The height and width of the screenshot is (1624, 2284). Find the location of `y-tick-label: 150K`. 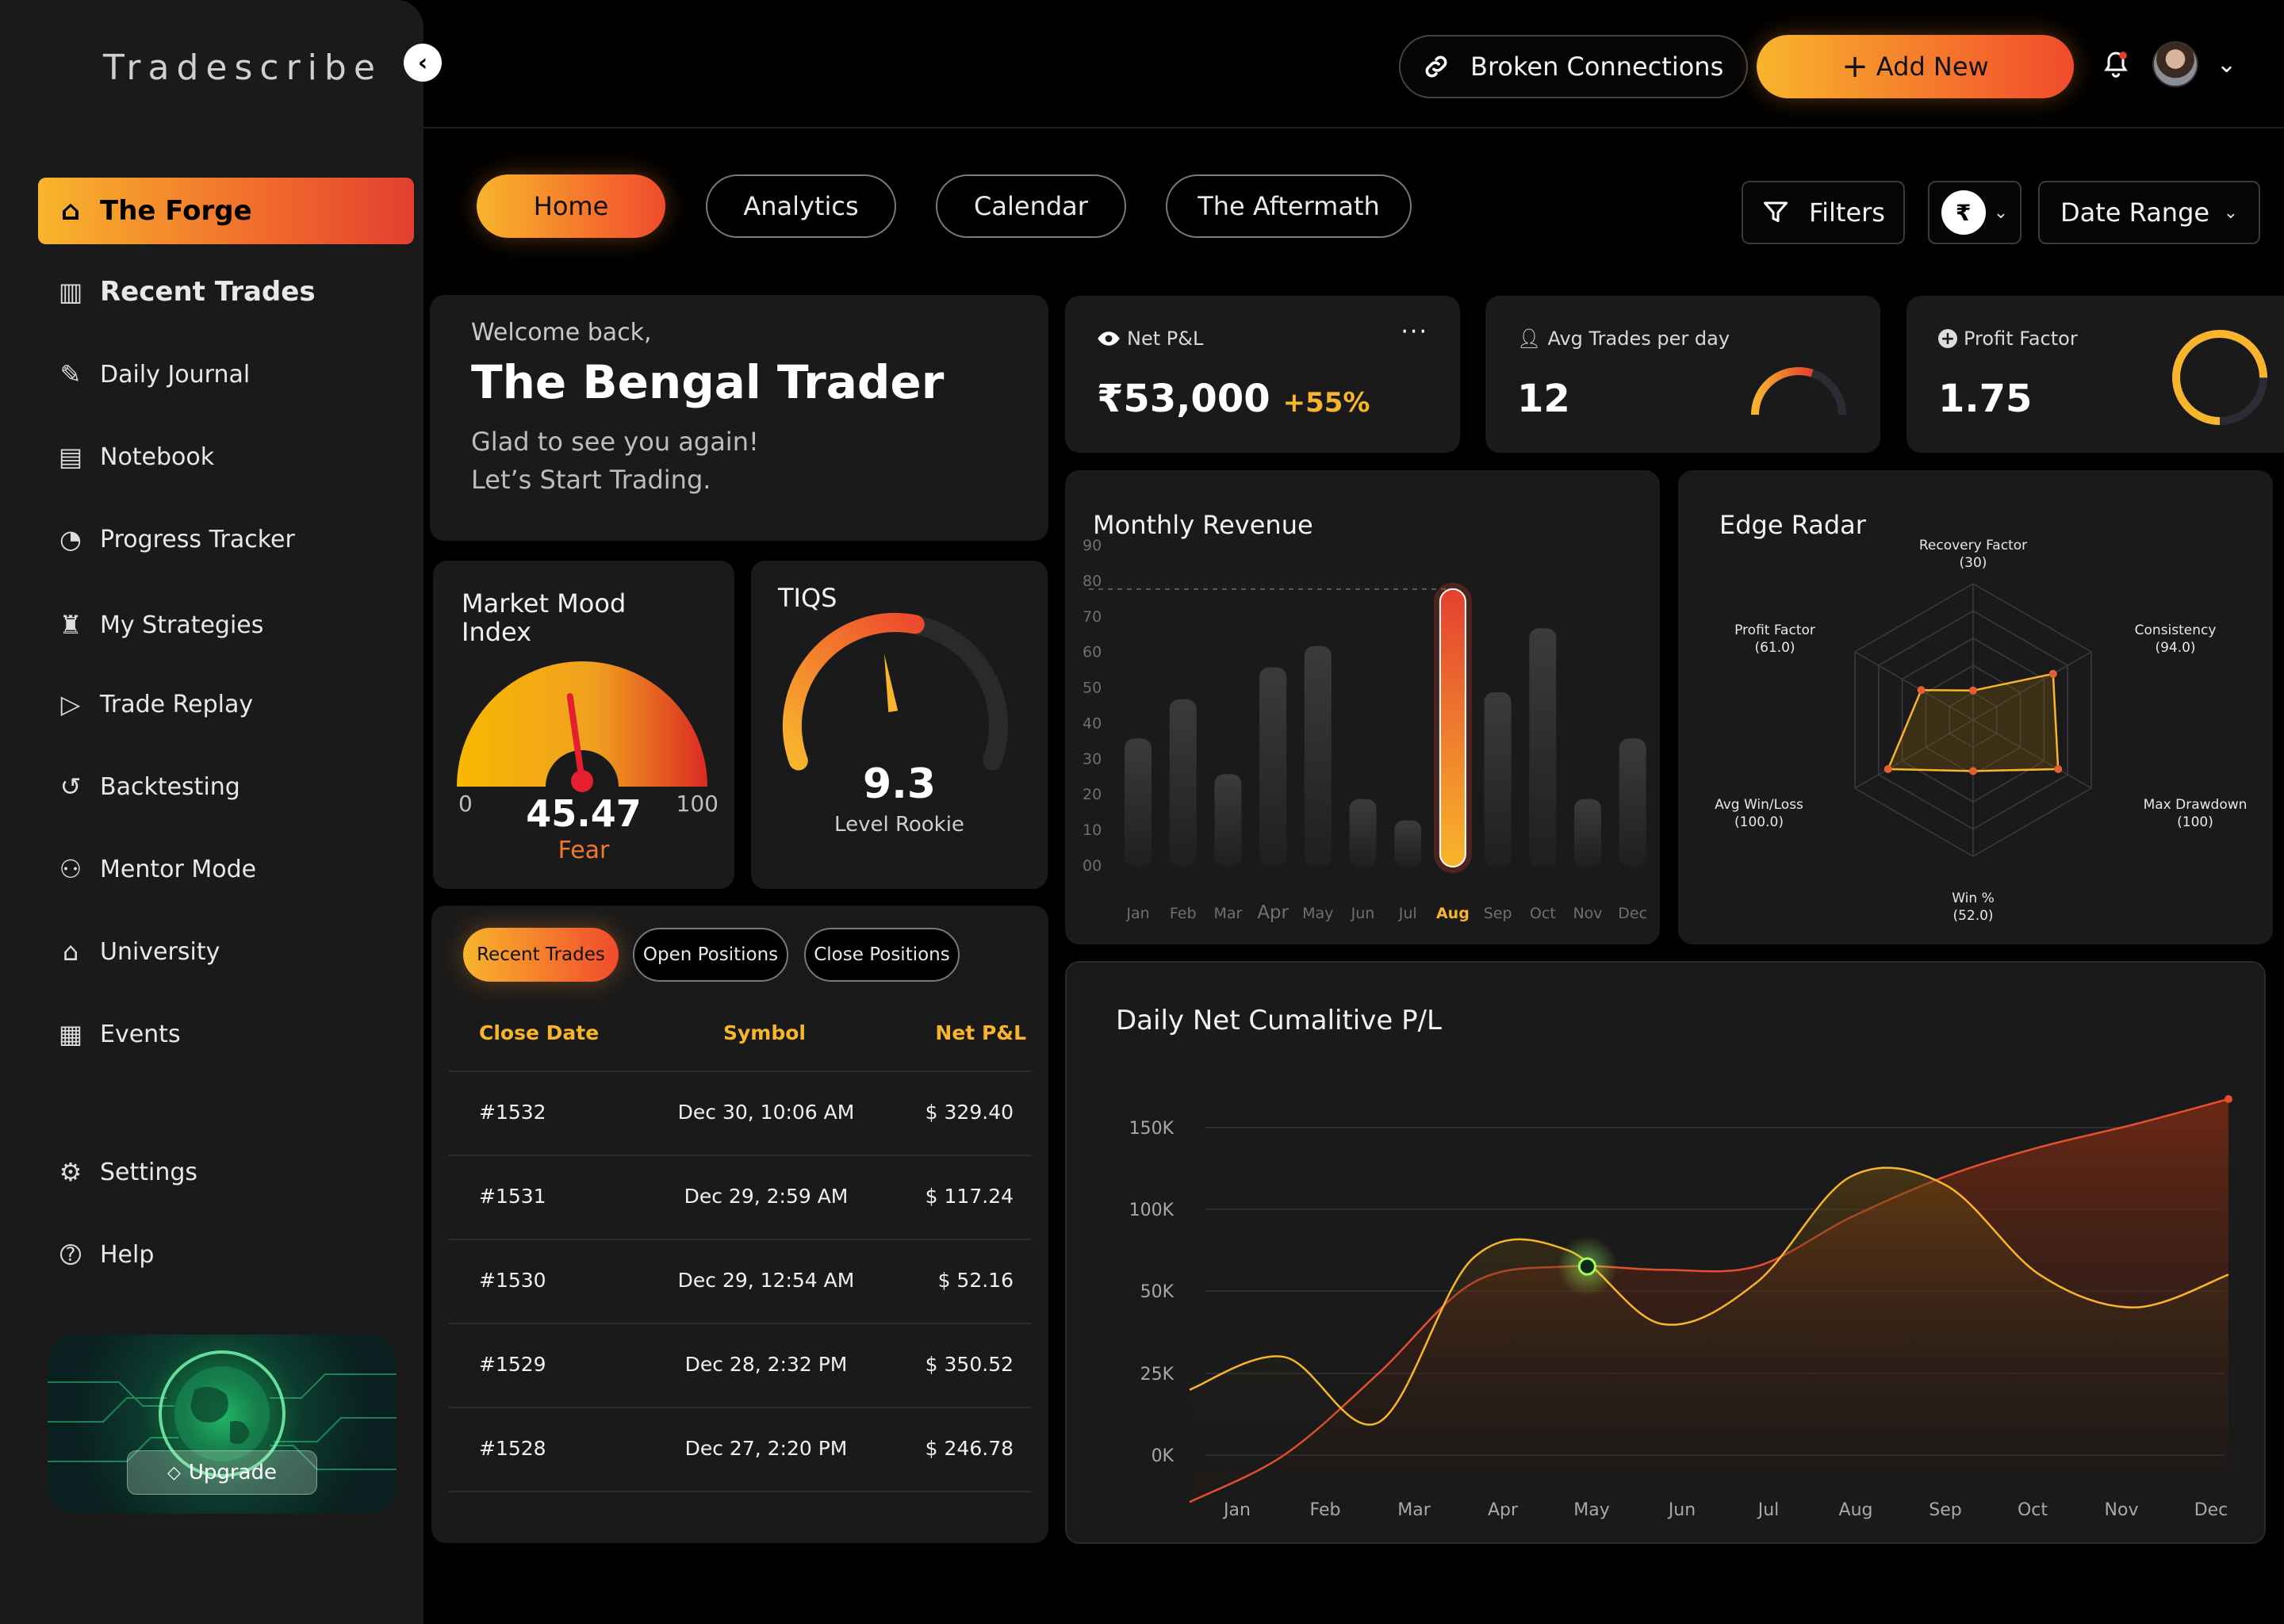

y-tick-label: 150K is located at coordinates (1152, 1129).